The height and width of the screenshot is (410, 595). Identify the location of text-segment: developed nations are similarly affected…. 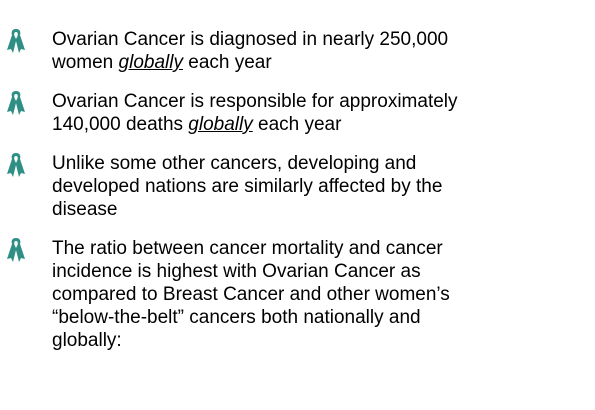
(247, 186).